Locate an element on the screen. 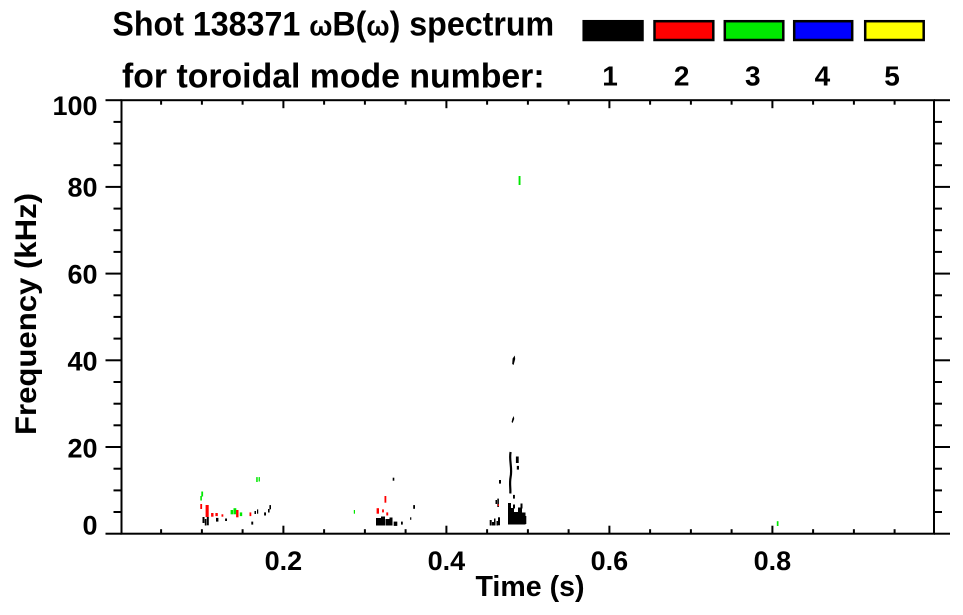 Image resolution: width=963 pixels, height=615 pixels. svg-text: 60 is located at coordinates (82, 275).